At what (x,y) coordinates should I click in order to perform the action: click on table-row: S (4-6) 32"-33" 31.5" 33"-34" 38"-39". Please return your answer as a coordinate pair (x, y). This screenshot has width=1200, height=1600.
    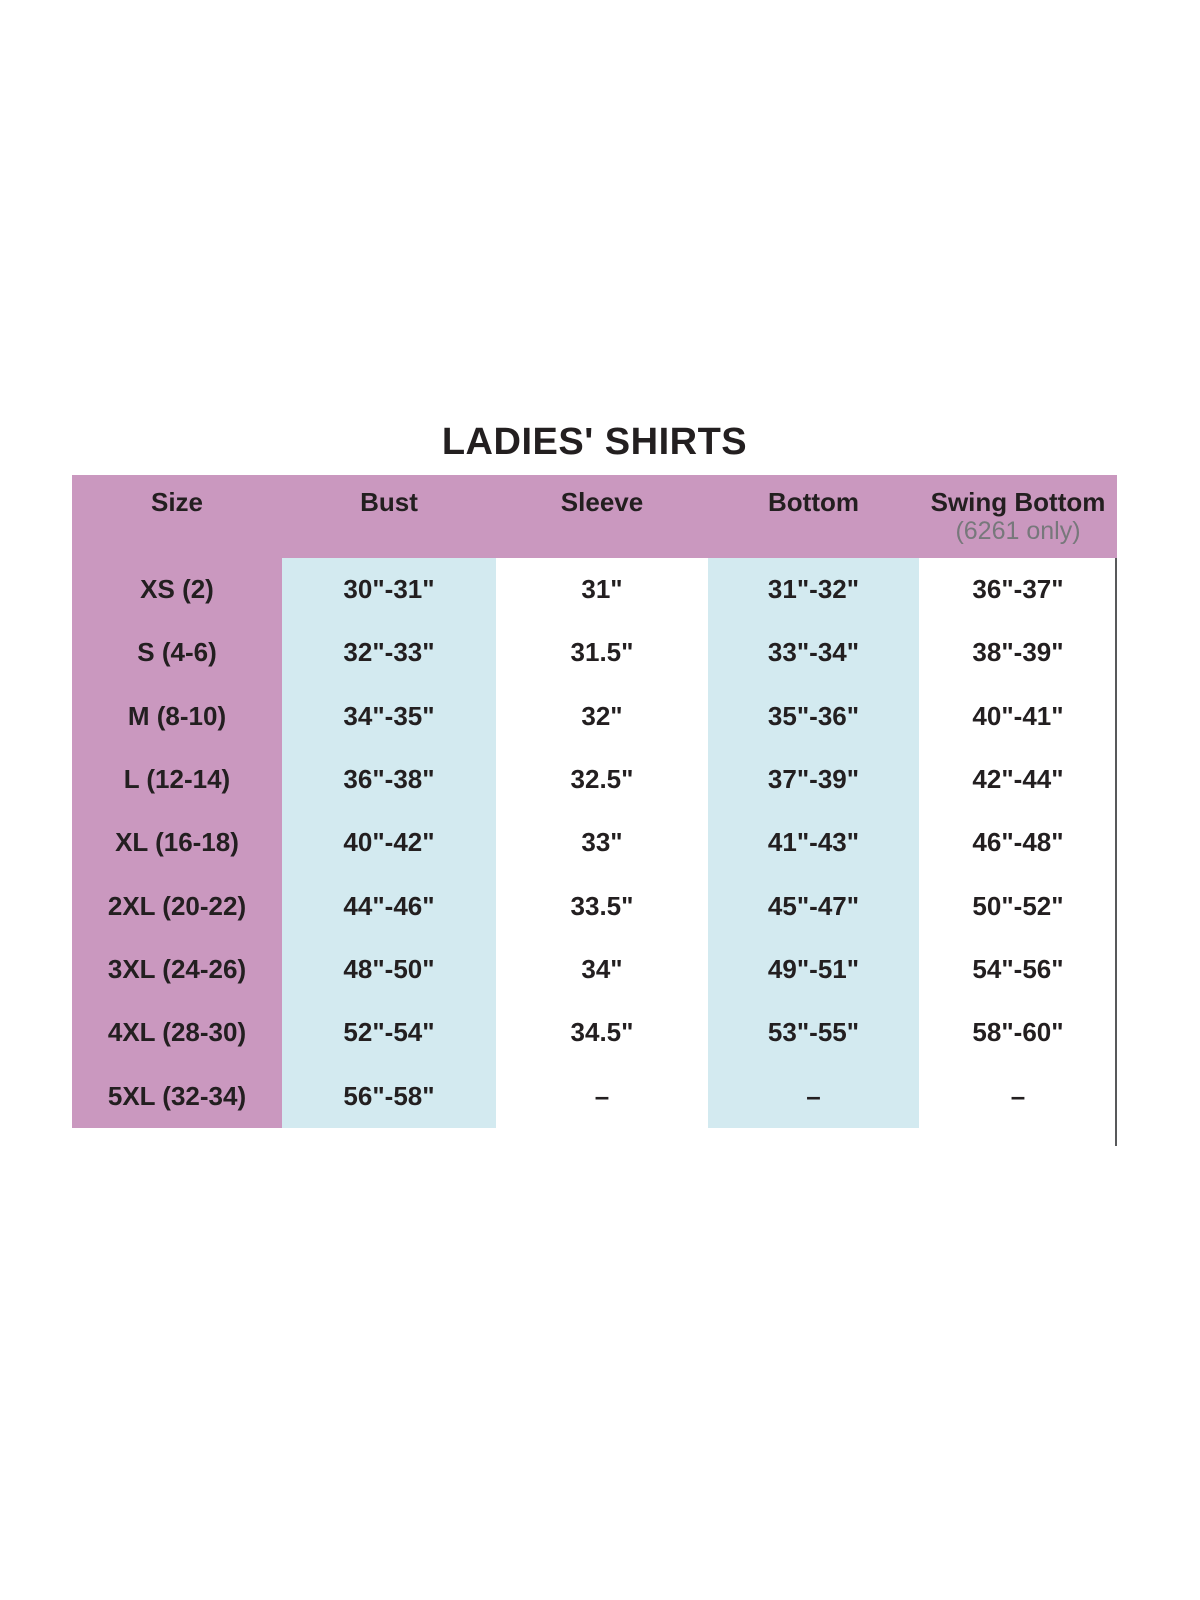
    Looking at the image, I should click on (594, 653).